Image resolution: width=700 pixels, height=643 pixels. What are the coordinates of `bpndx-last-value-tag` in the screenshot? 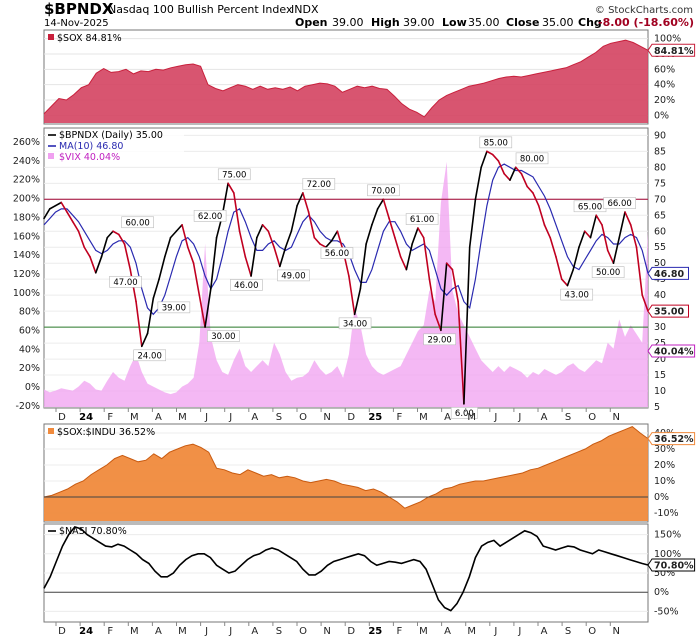 It's located at (668, 311).